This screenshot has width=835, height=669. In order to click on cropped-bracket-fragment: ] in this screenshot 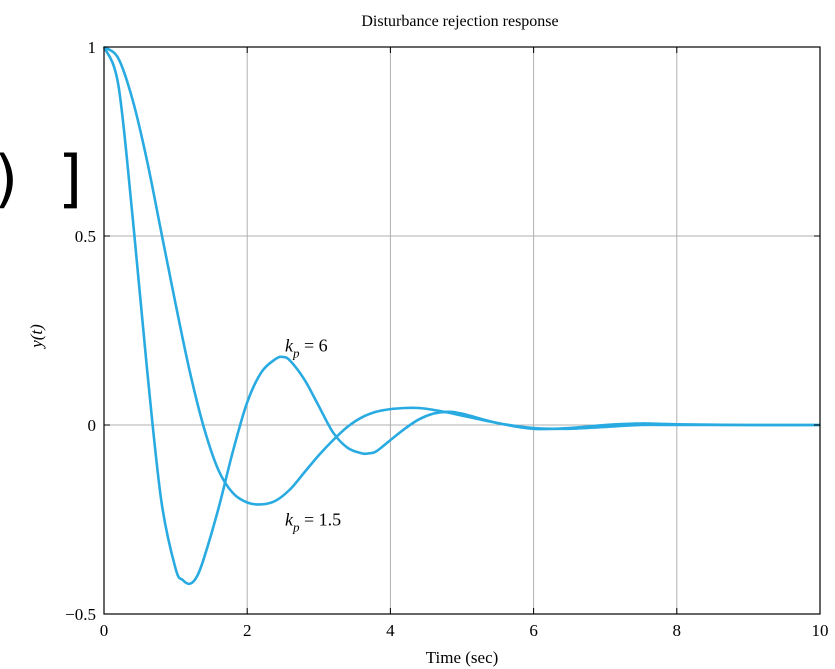, I will do `click(70, 178)`.